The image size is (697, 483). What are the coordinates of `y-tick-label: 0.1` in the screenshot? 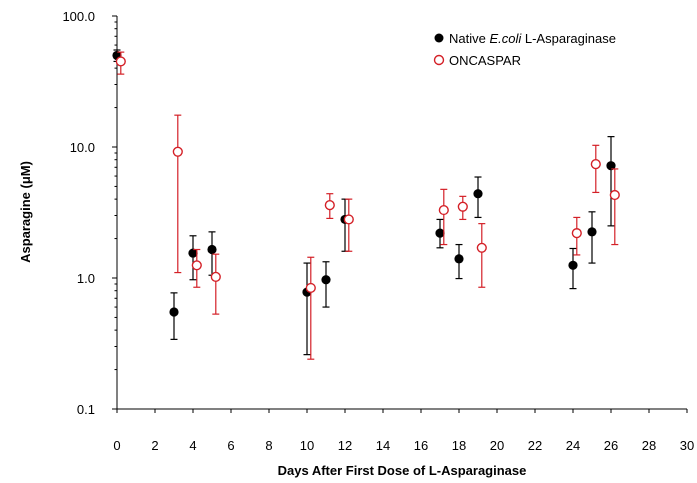 It's located at (86, 409).